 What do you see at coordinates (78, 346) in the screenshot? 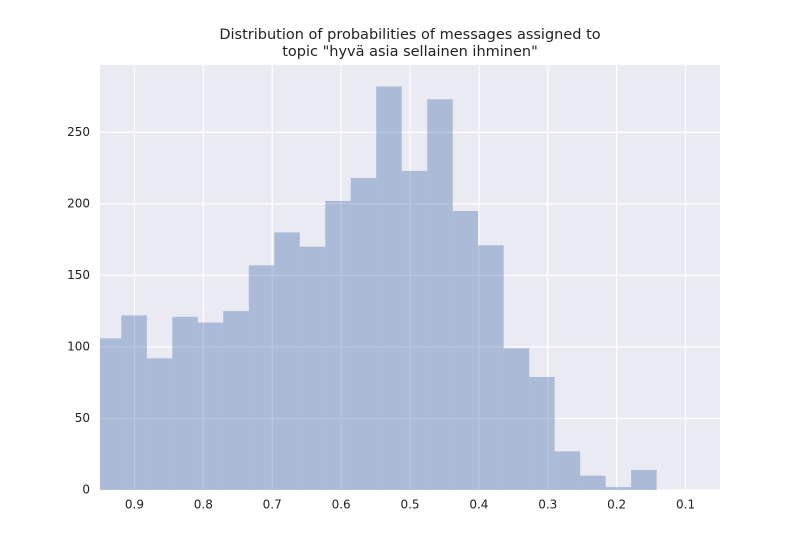
I see `y-tick-label: 100` at bounding box center [78, 346].